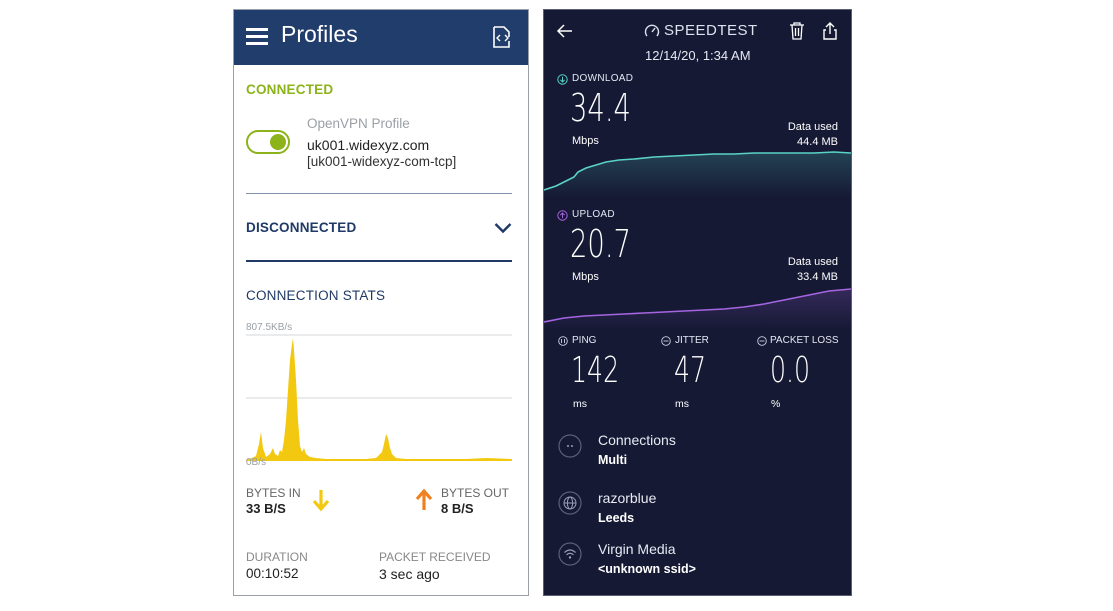  I want to click on graph-min-label: 0B/s, so click(256, 462).